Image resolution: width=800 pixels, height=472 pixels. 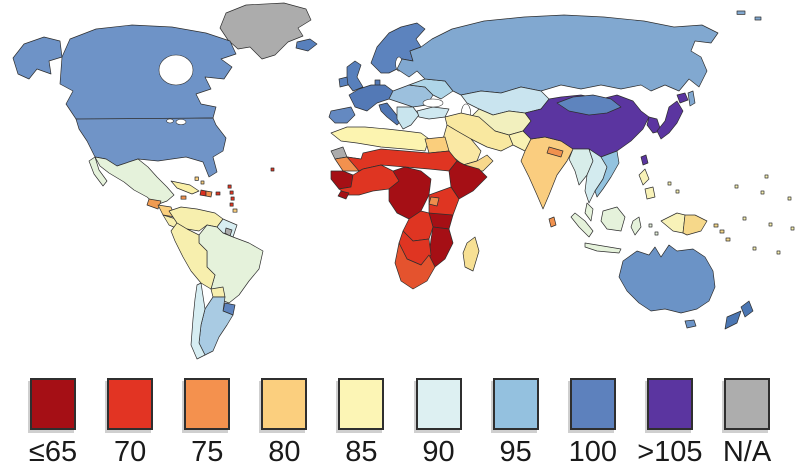 What do you see at coordinates (235, 210) in the screenshot?
I see `region-trinidad` at bounding box center [235, 210].